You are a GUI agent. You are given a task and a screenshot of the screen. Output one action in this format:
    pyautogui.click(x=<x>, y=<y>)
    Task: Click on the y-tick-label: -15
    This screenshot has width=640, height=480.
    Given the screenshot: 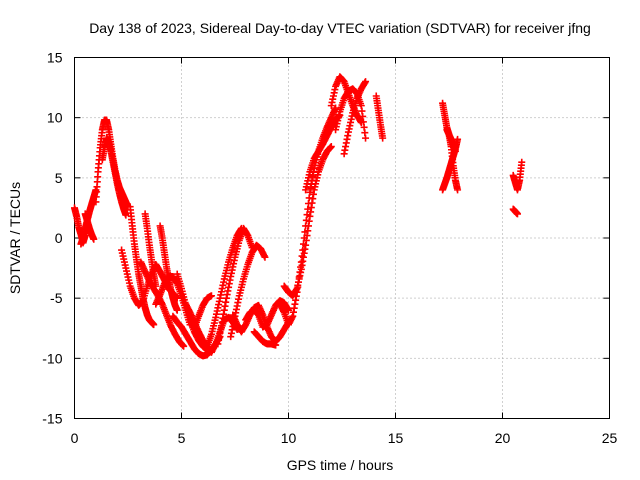 What is the action you would take?
    pyautogui.click(x=52, y=419)
    